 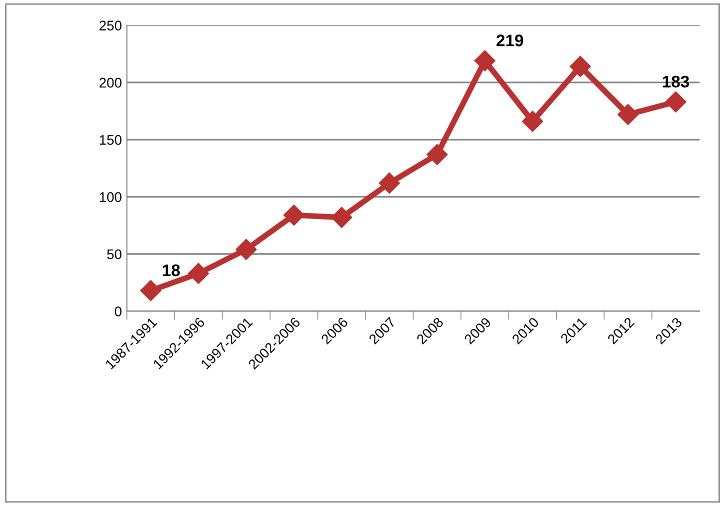 I want to click on y-tick-label: 50, so click(x=114, y=254).